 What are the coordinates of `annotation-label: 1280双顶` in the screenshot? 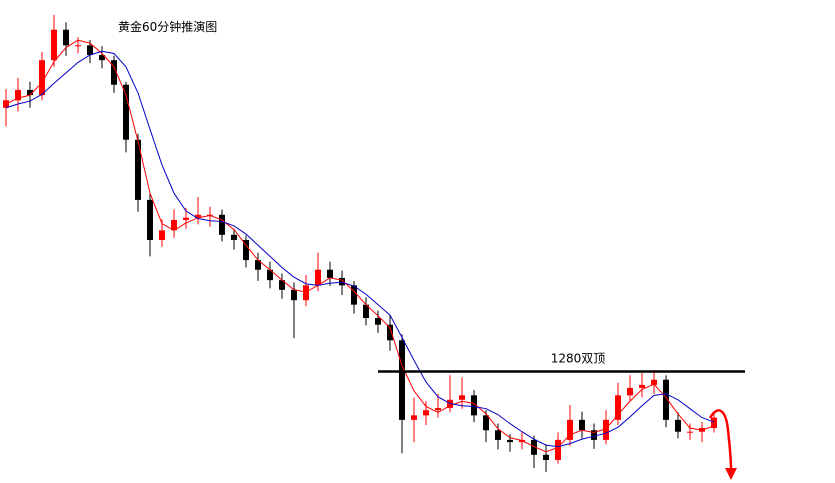 It's located at (578, 359).